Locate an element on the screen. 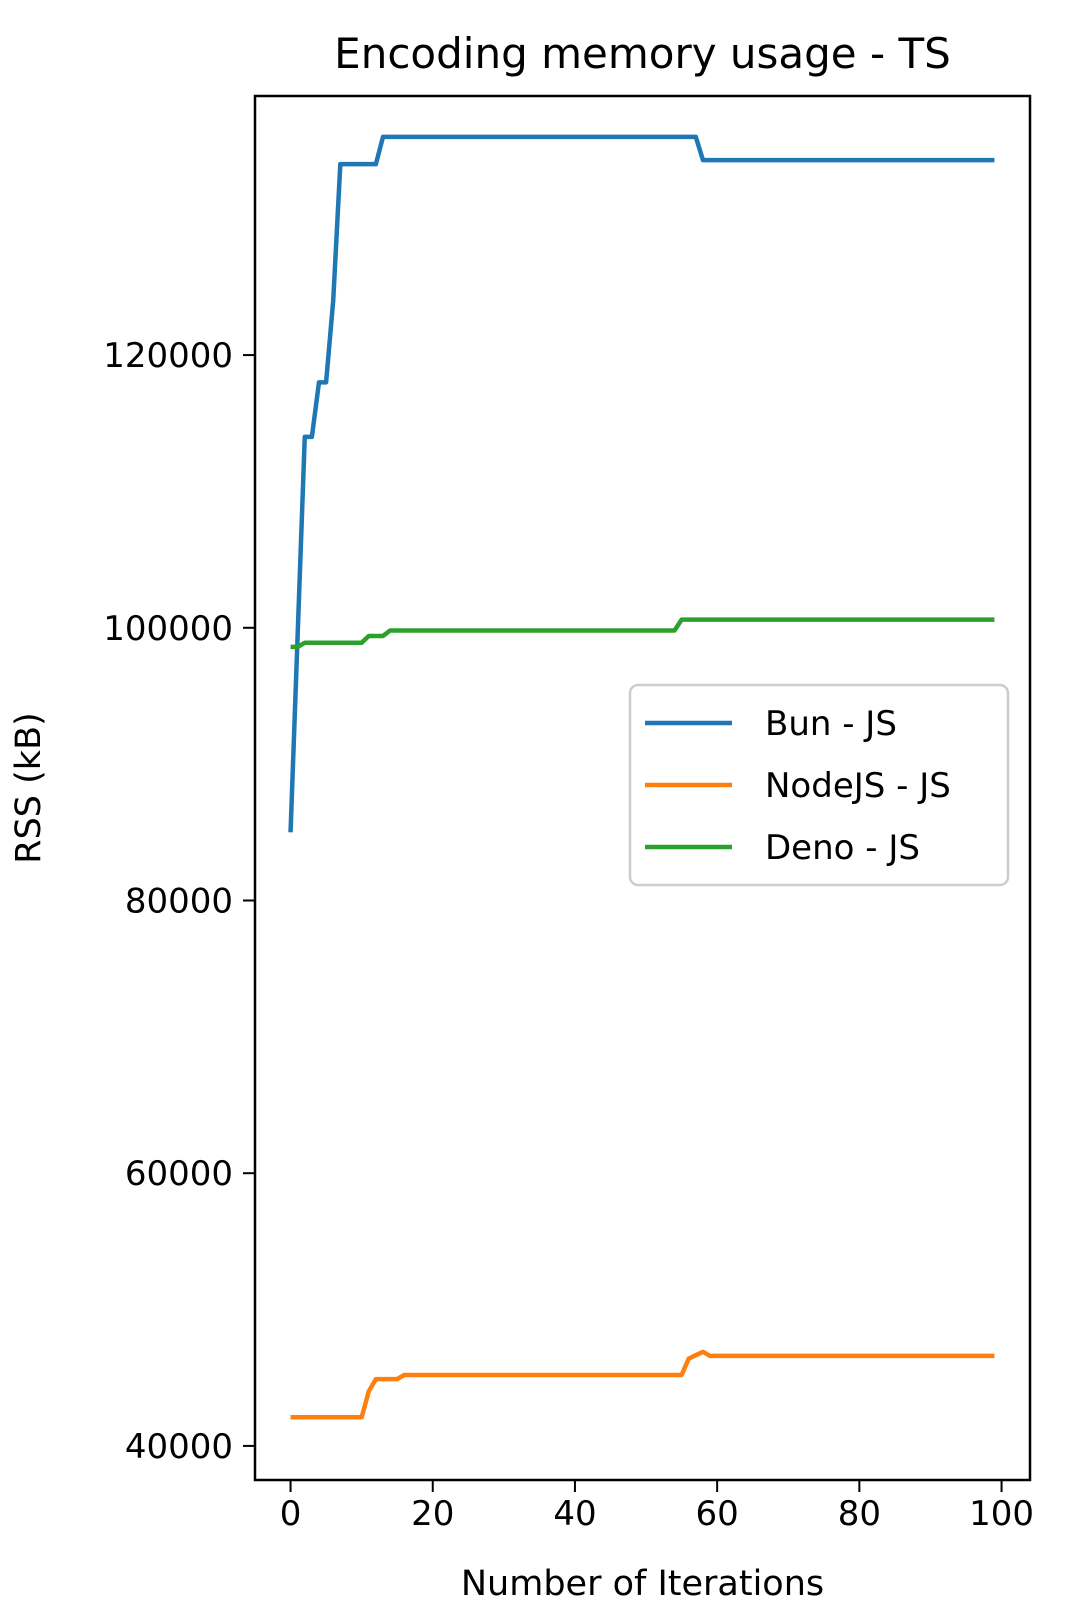 The height and width of the screenshot is (1617, 1072). y-axis-title: RSS (kB) is located at coordinates (29, 787).